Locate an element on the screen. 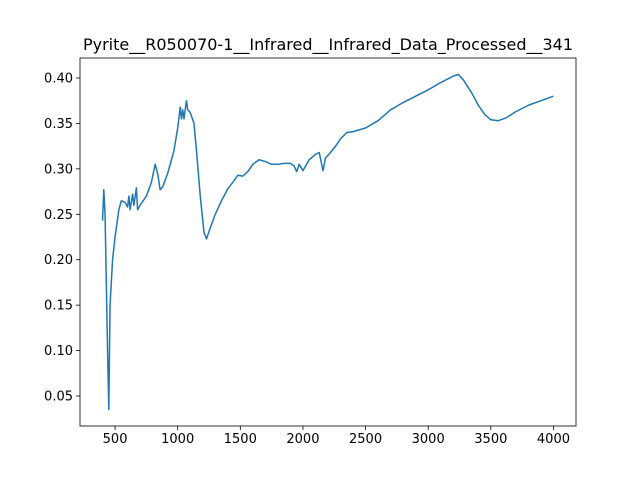 The image size is (640, 480). y-tick-label: 0.20 is located at coordinates (58, 260).